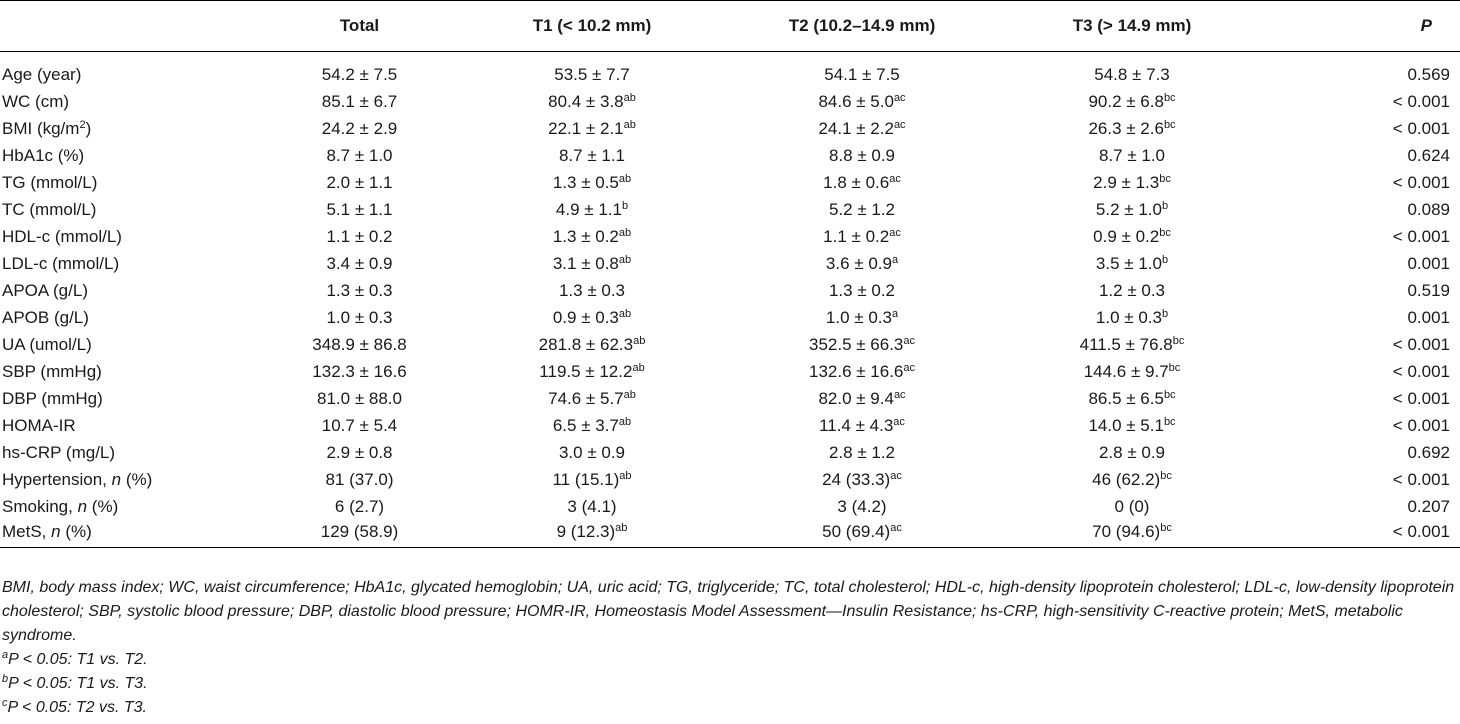  Describe the element at coordinates (862, 507) in the screenshot. I see `cell-t2: 3 (4.2)` at that location.